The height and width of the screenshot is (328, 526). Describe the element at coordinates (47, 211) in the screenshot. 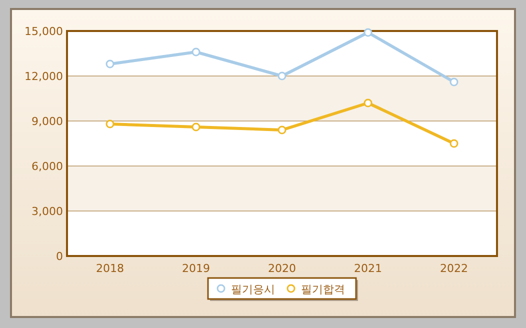

I see `y-tick-label: 3,000` at that location.